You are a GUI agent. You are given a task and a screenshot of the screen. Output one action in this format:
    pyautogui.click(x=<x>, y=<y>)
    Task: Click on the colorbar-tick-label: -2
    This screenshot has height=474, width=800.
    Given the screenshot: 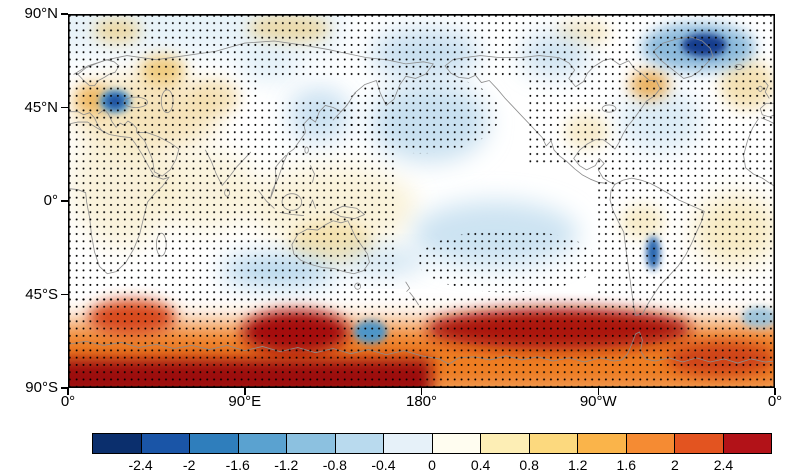 What is the action you would take?
    pyautogui.click(x=189, y=465)
    